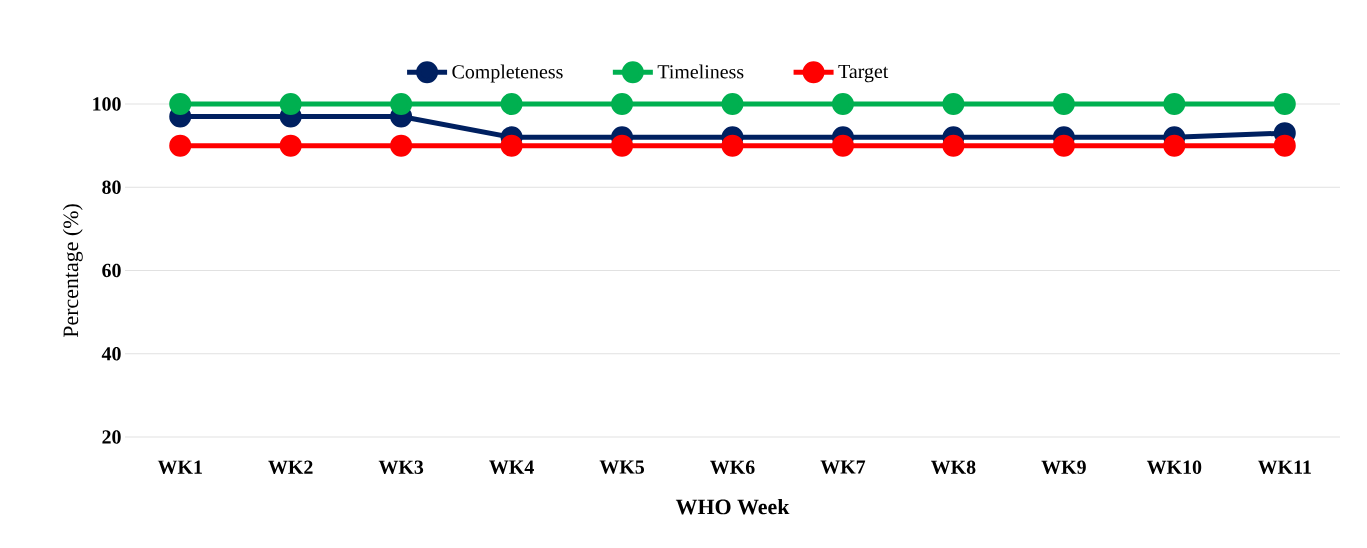  I want to click on x-tick-label: WK1, so click(179, 467).